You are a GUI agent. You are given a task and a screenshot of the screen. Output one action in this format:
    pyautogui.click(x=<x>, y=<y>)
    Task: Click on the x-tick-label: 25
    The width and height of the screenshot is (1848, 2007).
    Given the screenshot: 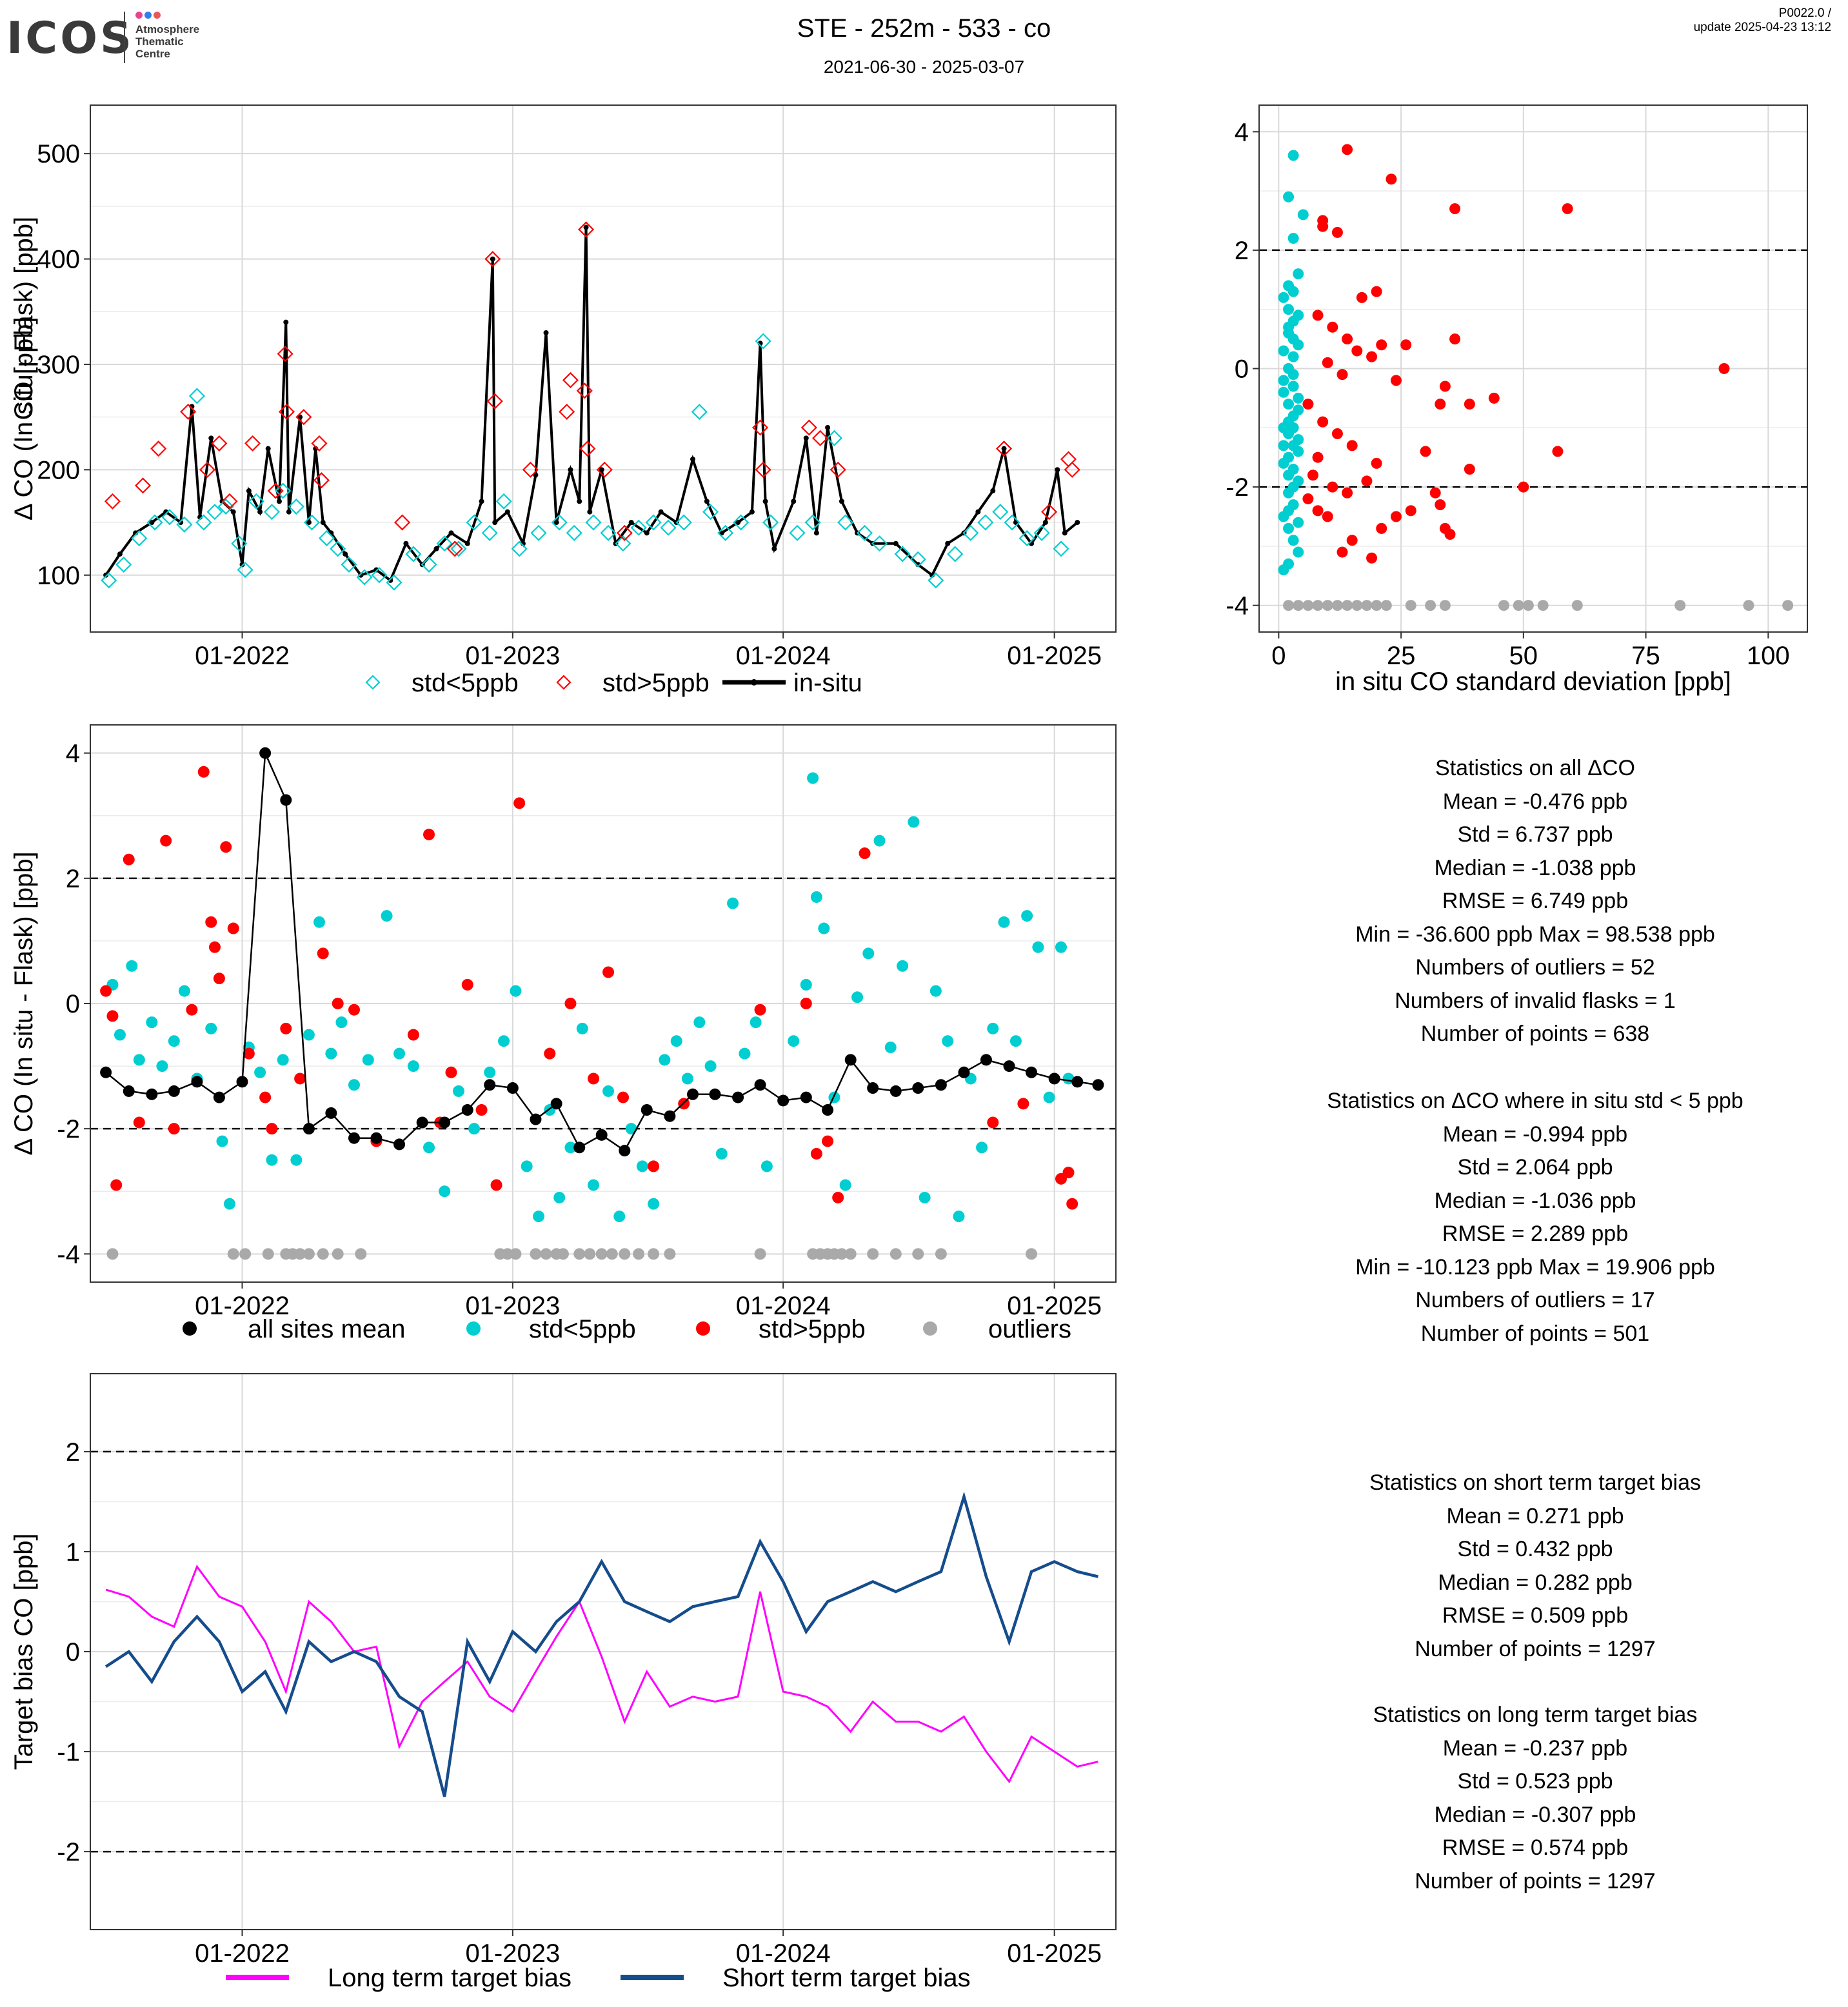 What is the action you would take?
    pyautogui.click(x=1402, y=656)
    